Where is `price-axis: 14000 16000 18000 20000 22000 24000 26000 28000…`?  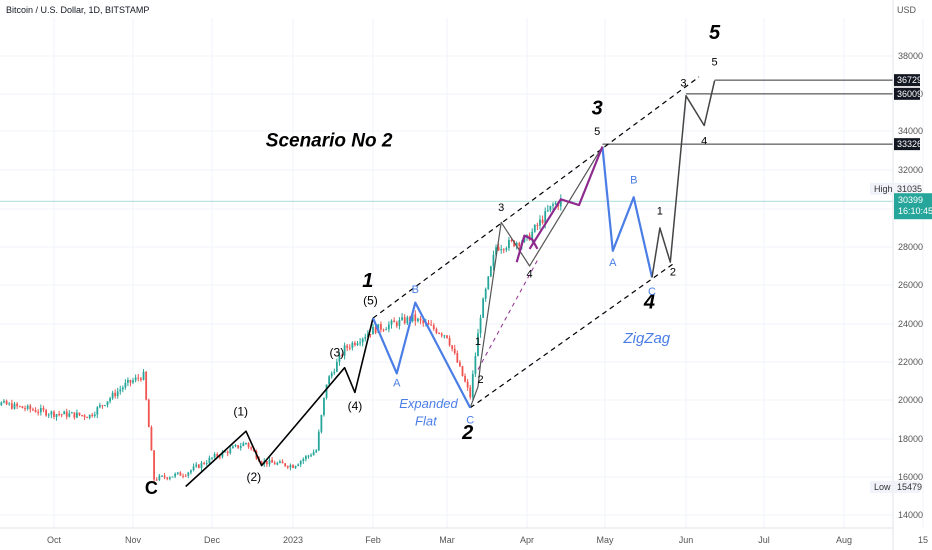
price-axis: 14000 16000 18000 20000 22000 24000 26000 28000… is located at coordinates (907, 275).